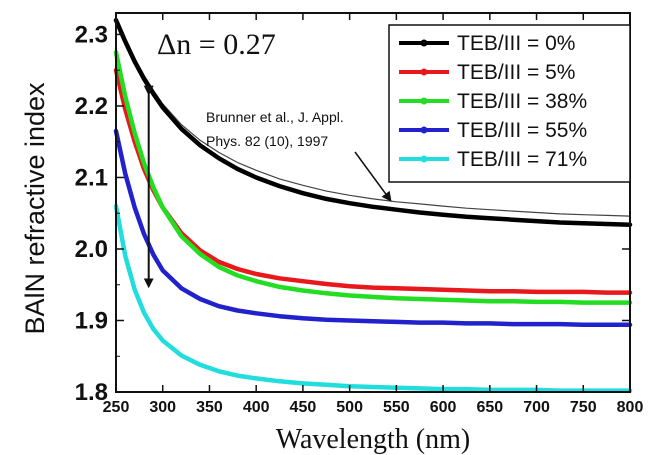 The image size is (649, 455). What do you see at coordinates (256, 407) in the screenshot?
I see `x-tick-label: 400` at bounding box center [256, 407].